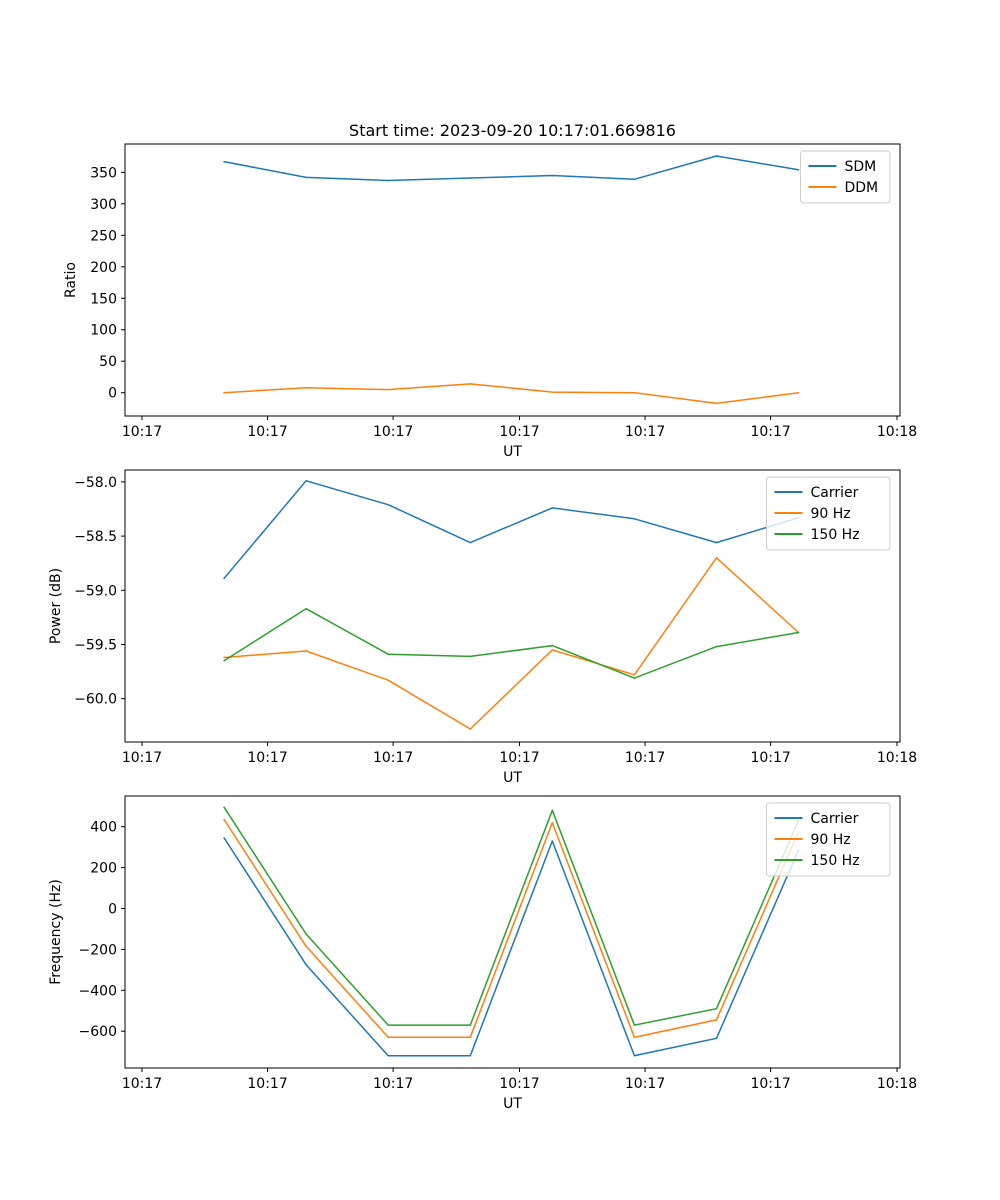 The image size is (1000, 1200). I want to click on y-tick-label: −400, so click(98, 991).